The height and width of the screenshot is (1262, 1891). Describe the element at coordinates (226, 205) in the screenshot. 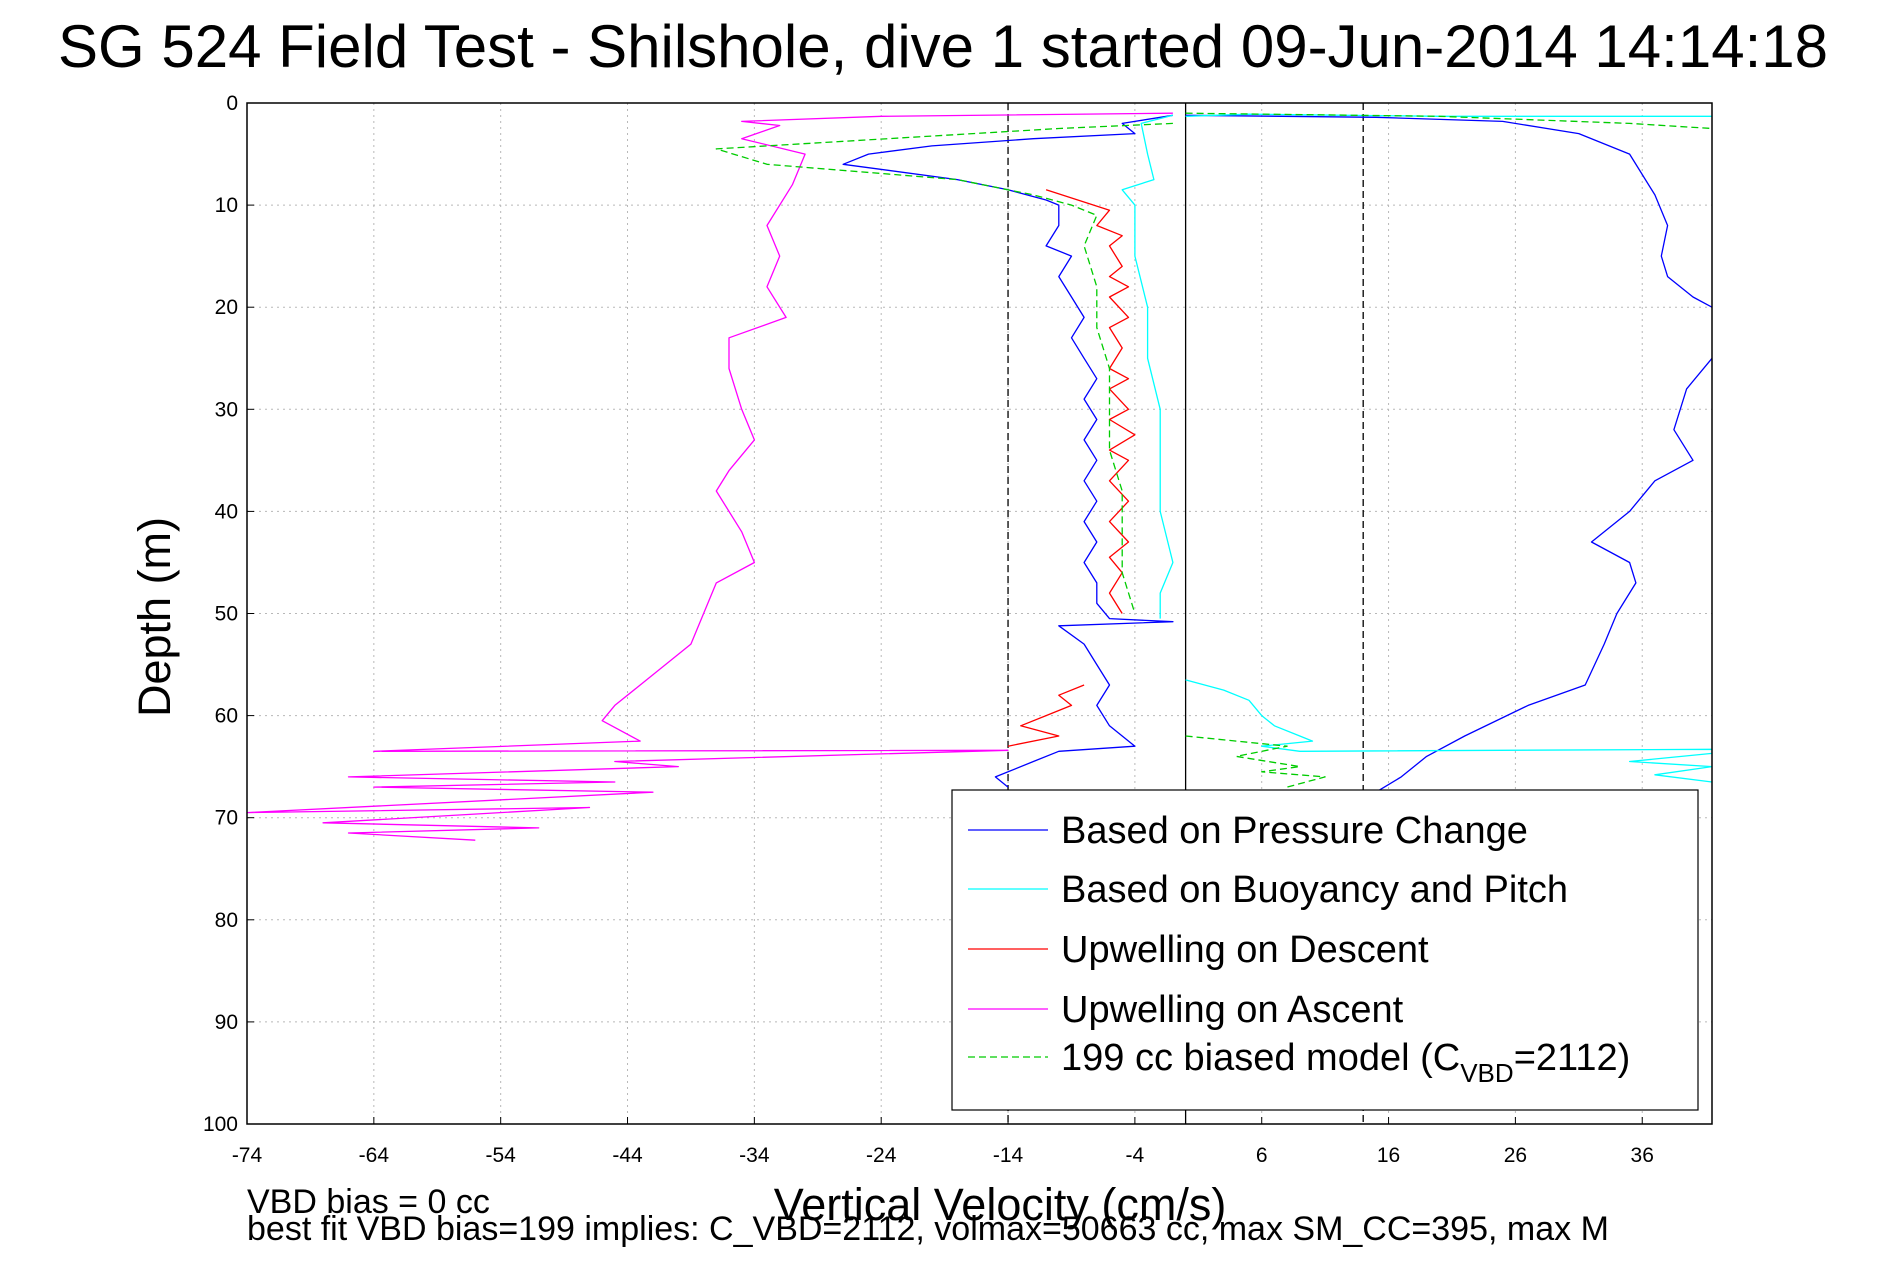

I see `y-tick-label: 10` at that location.